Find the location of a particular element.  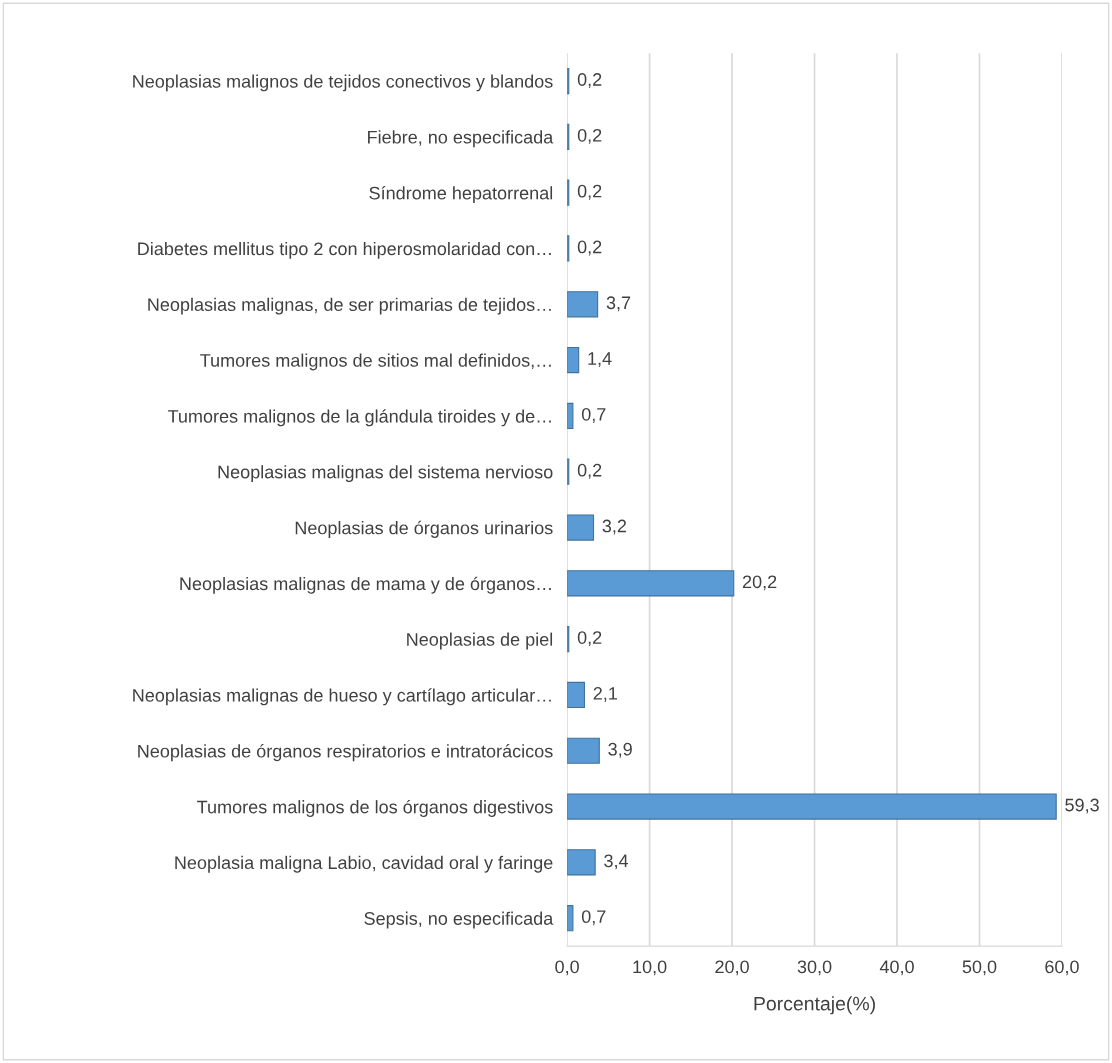

y-tick-label: Fiebre, no especificada is located at coordinates (461, 139).